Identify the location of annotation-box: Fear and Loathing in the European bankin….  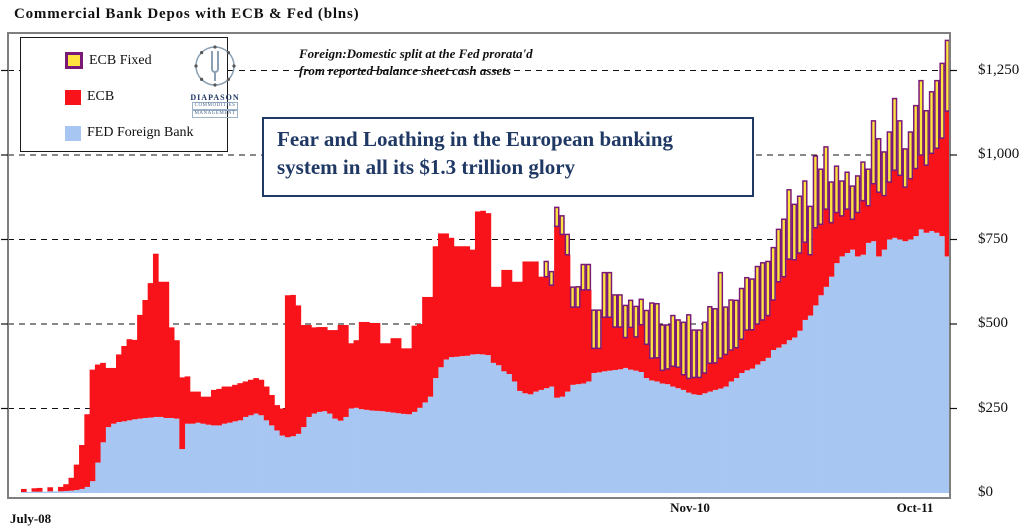
(508, 157).